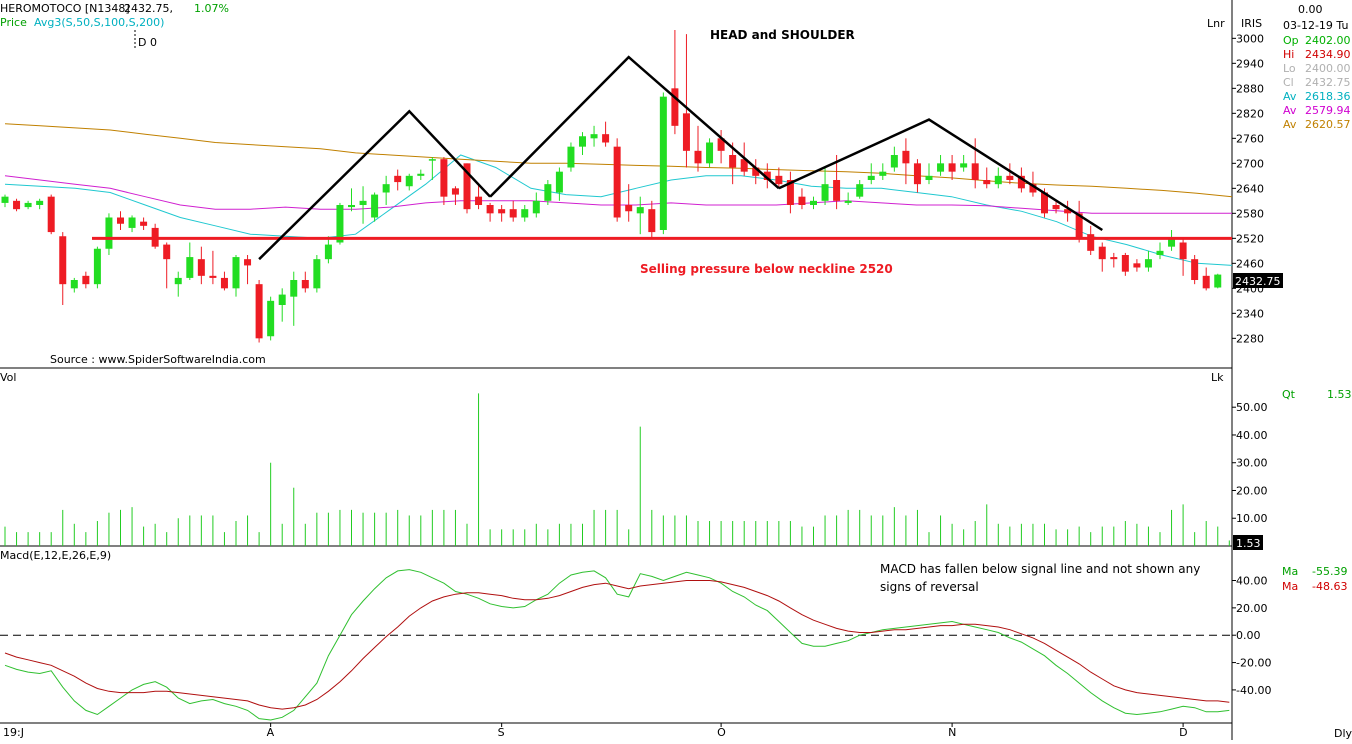 The image size is (1352, 744). Describe the element at coordinates (1250, 338) in the screenshot. I see `price-axis-tick-label: 2280` at that location.